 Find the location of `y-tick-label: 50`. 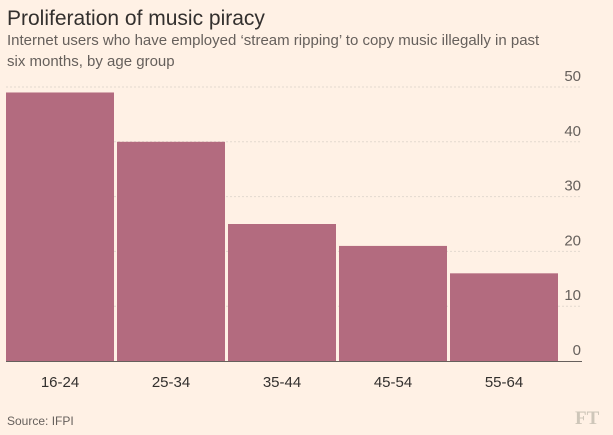

y-tick-label: 50 is located at coordinates (572, 76).